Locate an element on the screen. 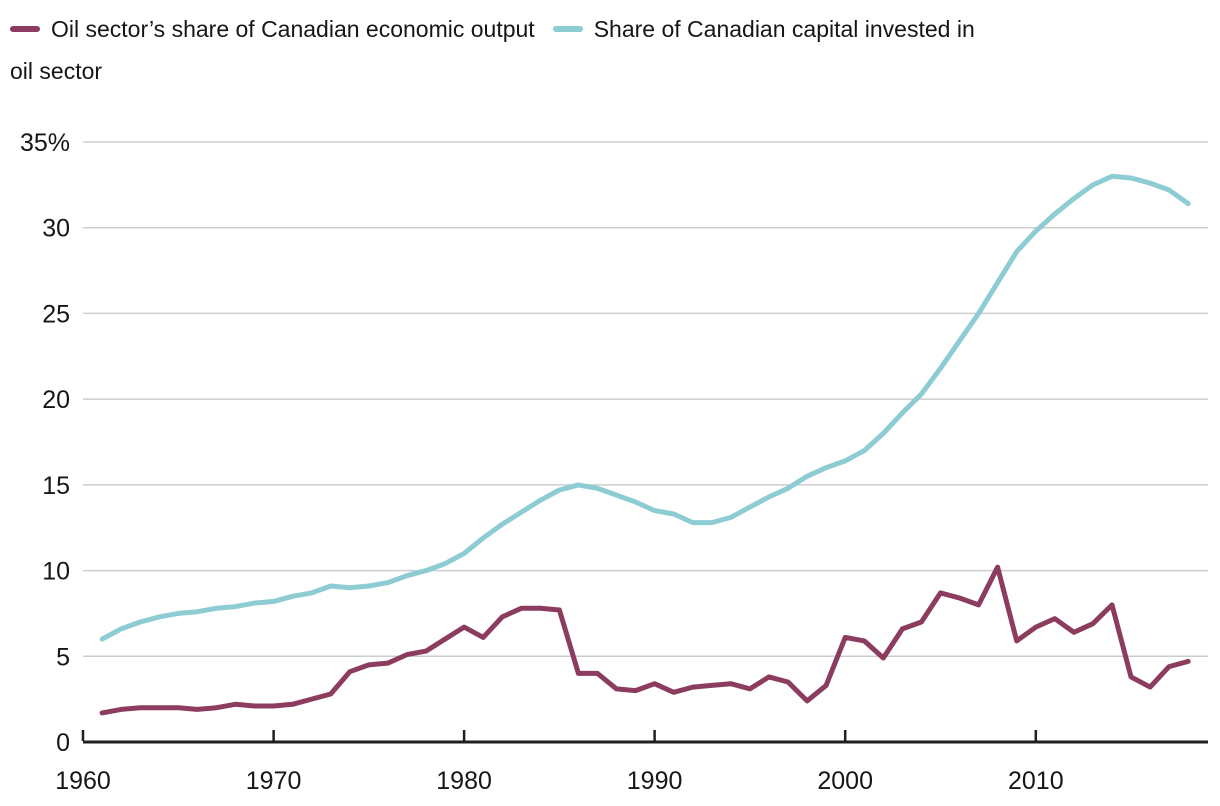 This screenshot has height=806, width=1220. x-tick-label: 2010 is located at coordinates (1036, 781).